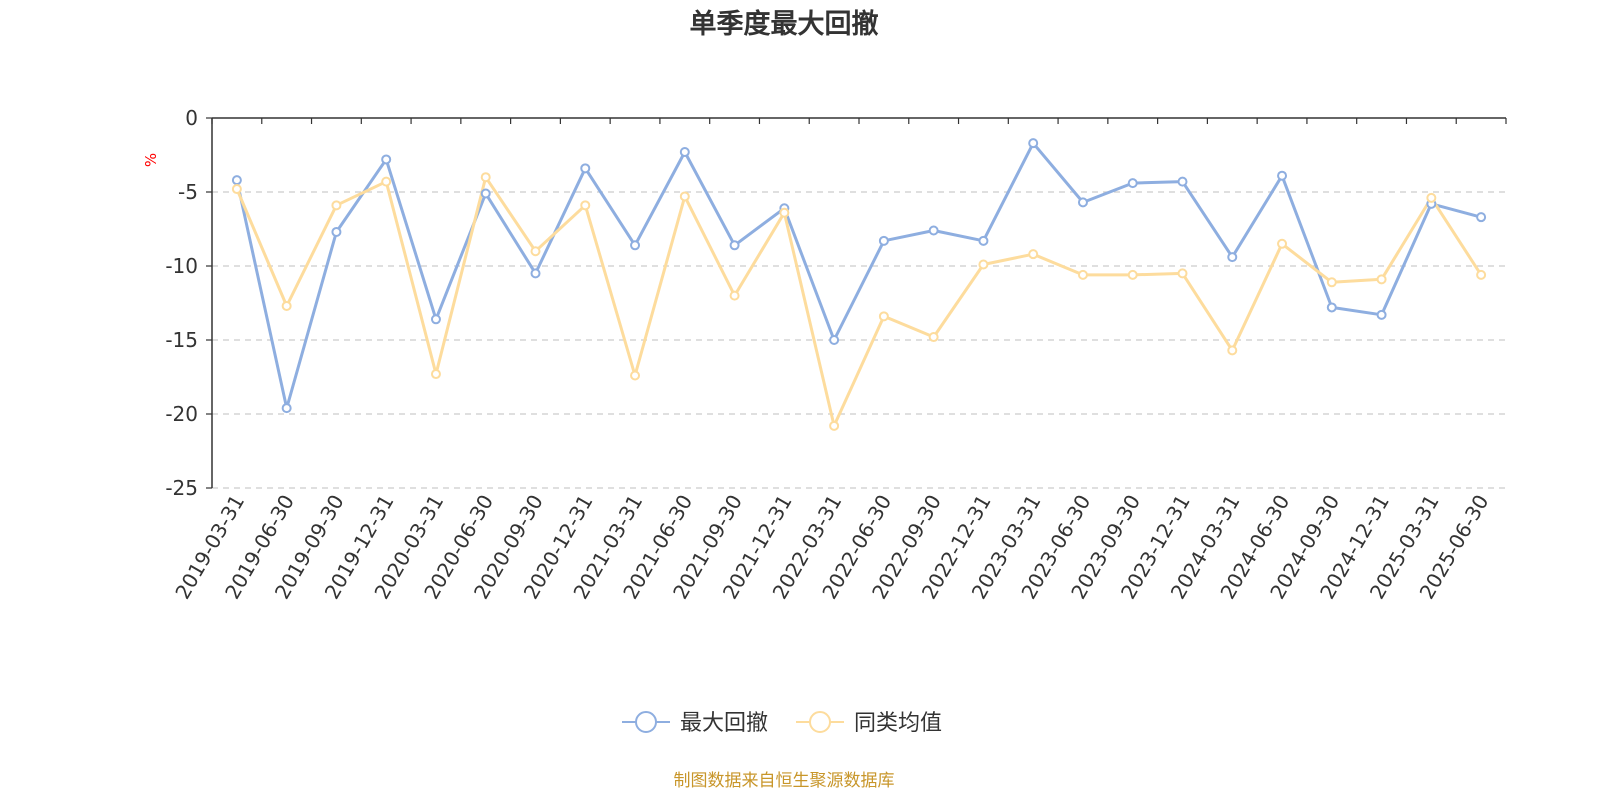 The height and width of the screenshot is (800, 1600). Describe the element at coordinates (181, 488) in the screenshot. I see `y-tick-label: -25` at that location.